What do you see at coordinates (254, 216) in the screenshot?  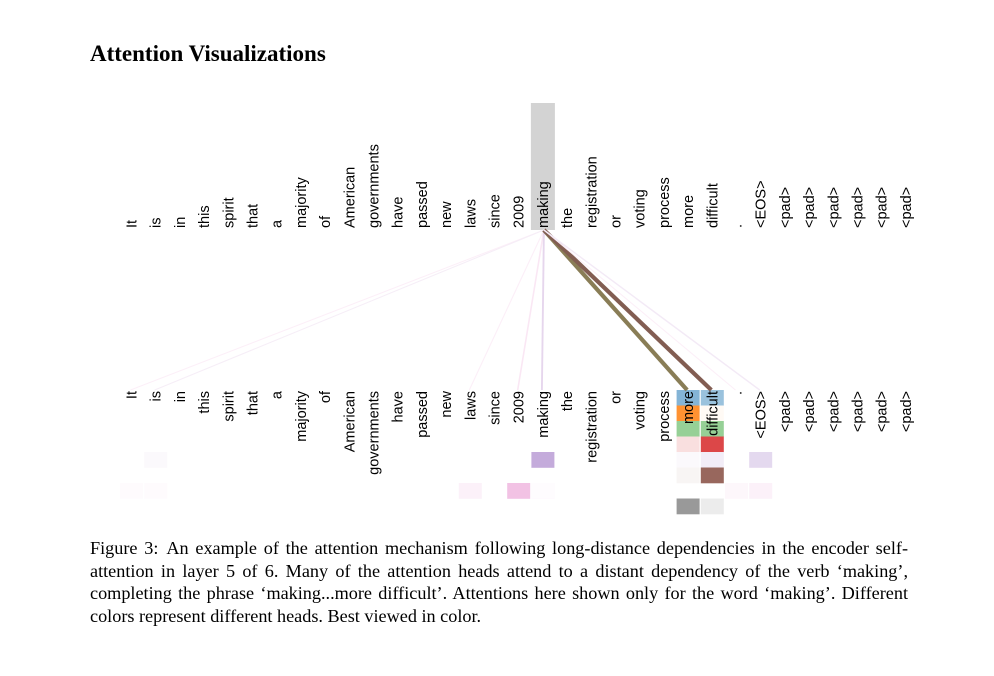 I see `source-token: that` at bounding box center [254, 216].